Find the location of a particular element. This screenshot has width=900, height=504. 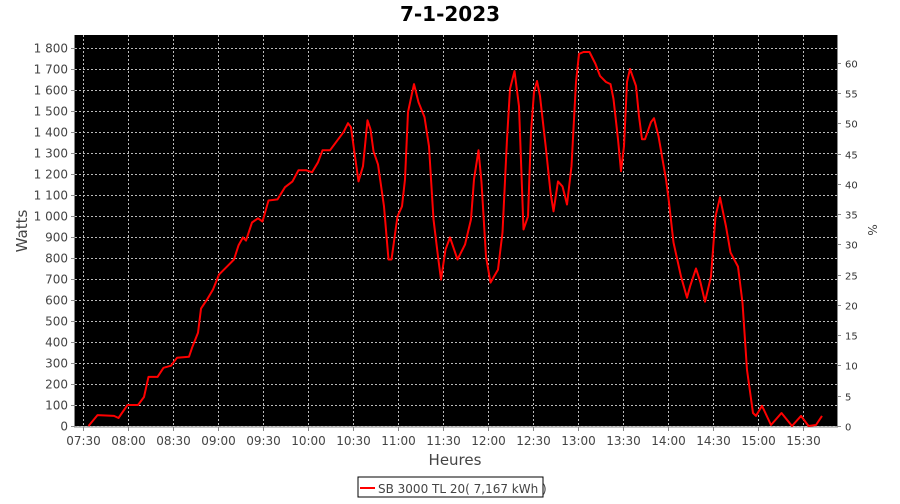

y2-tick-label: 0 is located at coordinates (848, 428).